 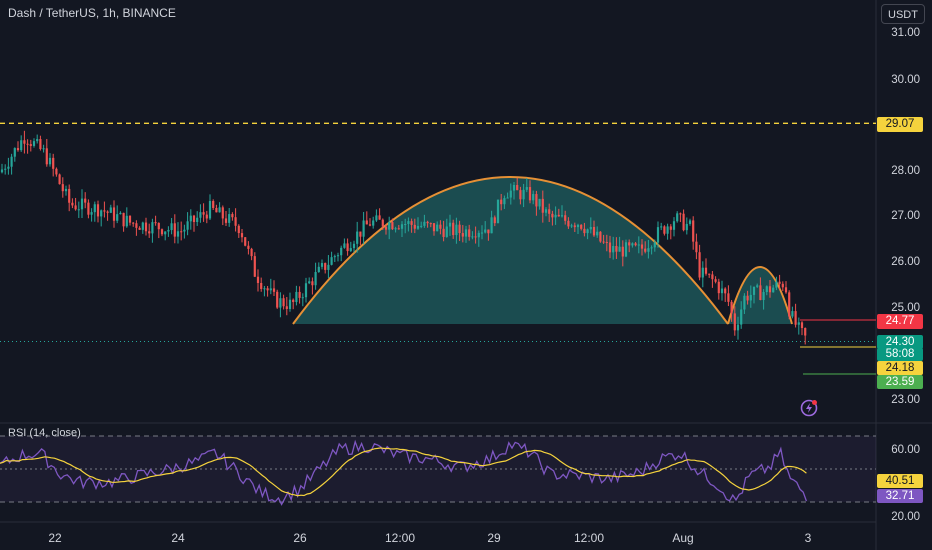 I want to click on time-tick: 22, so click(x=55, y=538).